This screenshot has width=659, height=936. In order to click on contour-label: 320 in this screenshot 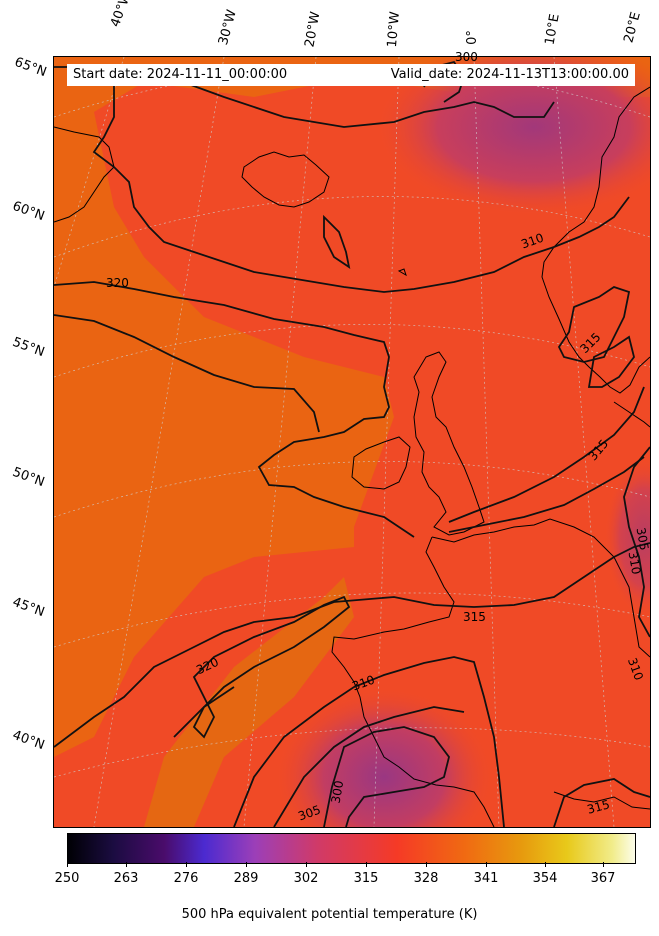, I will do `click(117, 283)`.